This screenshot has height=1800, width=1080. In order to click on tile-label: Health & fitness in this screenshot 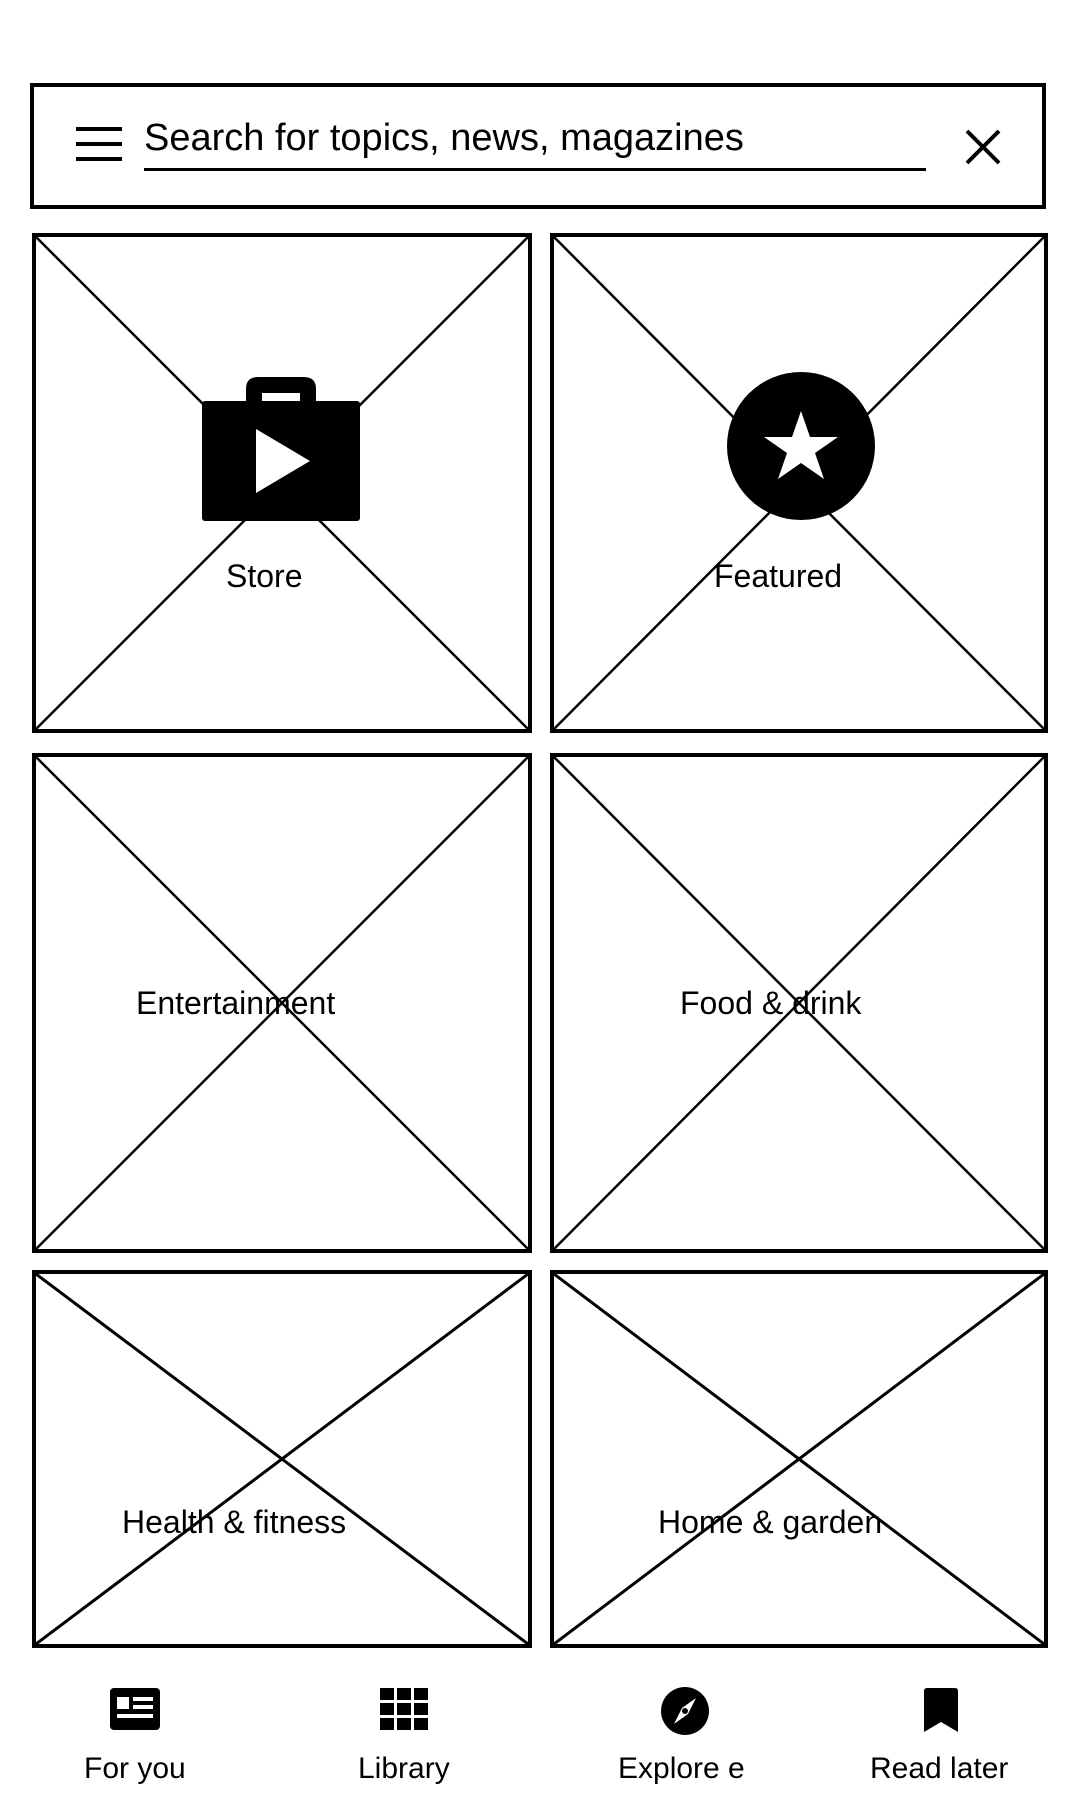, I will do `click(234, 1522)`.